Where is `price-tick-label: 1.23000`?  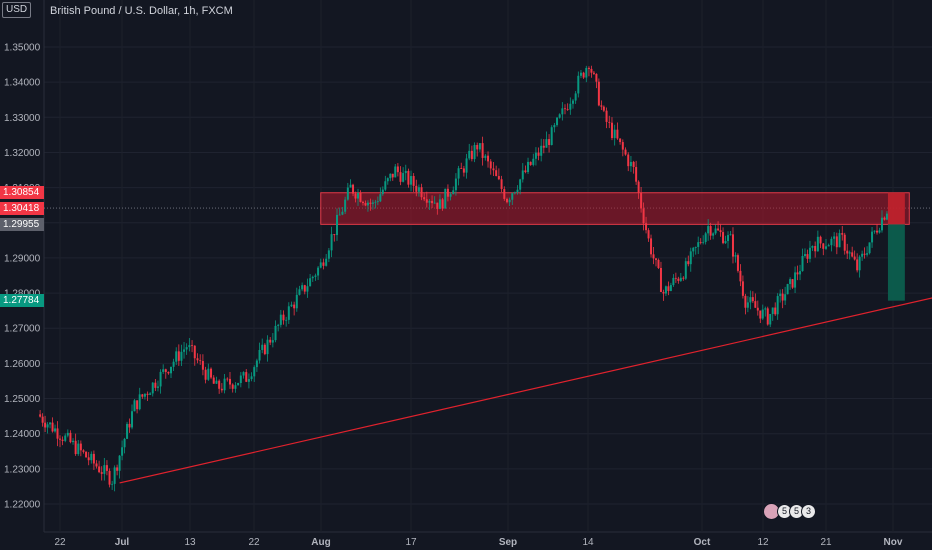
price-tick-label: 1.23000 is located at coordinates (22, 469).